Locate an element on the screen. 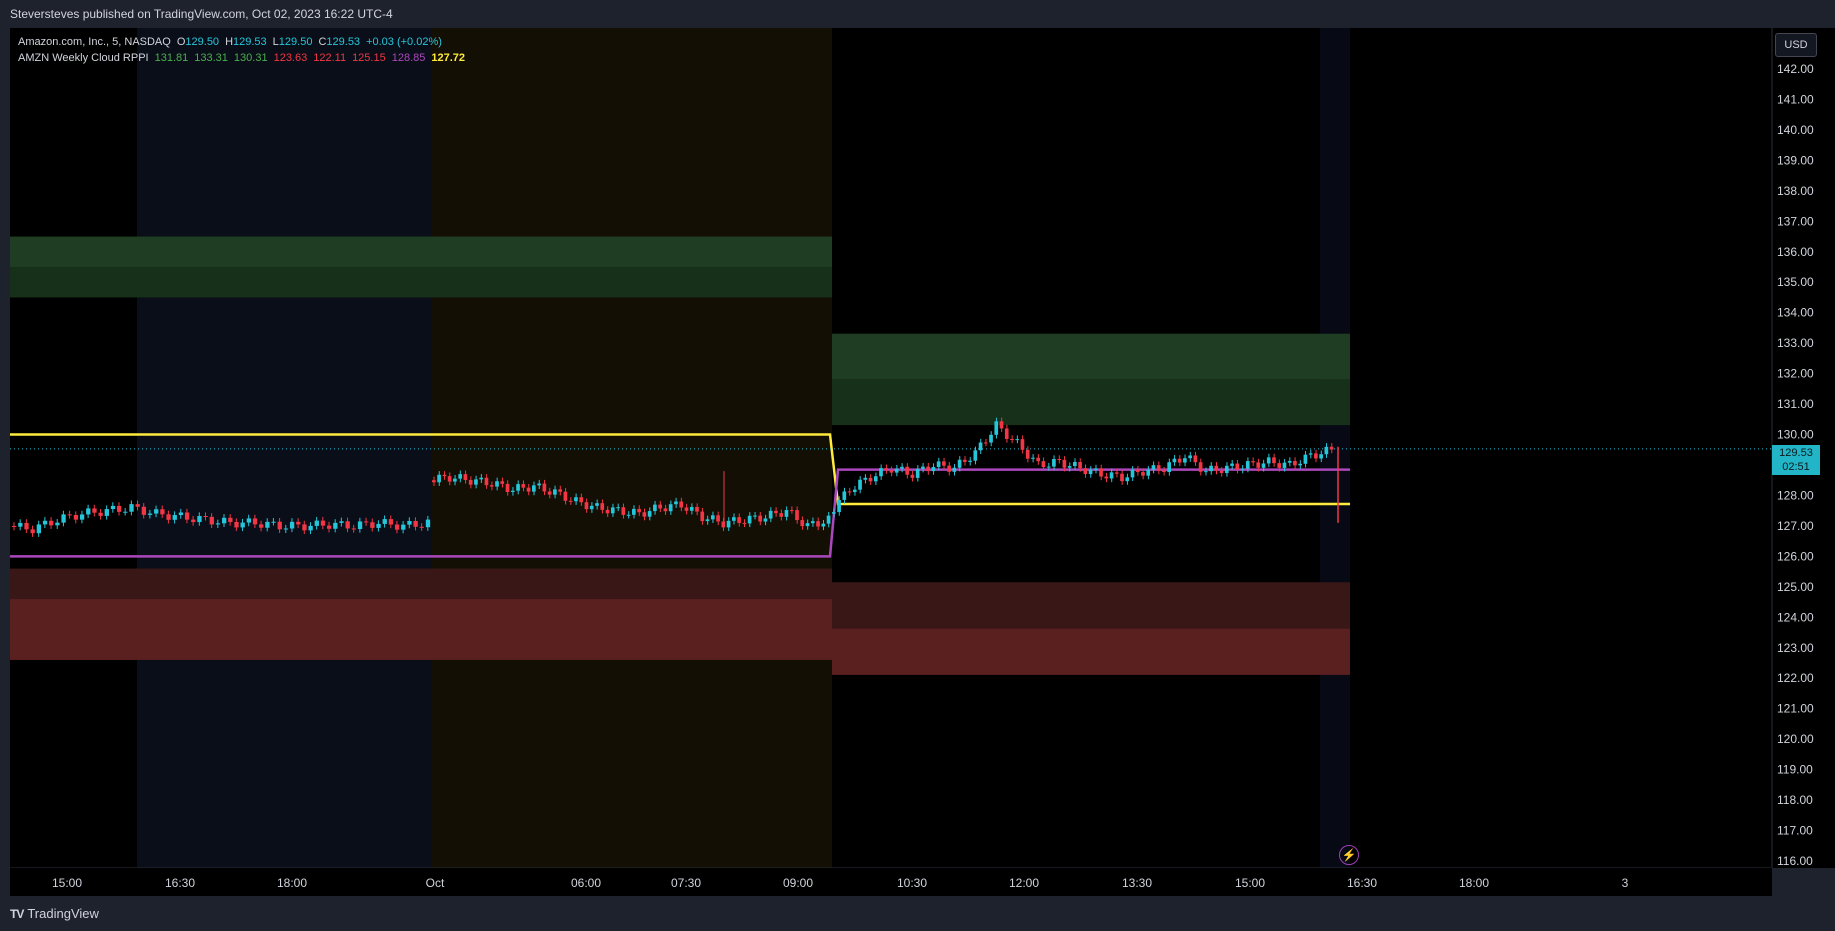 The width and height of the screenshot is (1835, 931). x-tick-label: 3 is located at coordinates (1625, 883).